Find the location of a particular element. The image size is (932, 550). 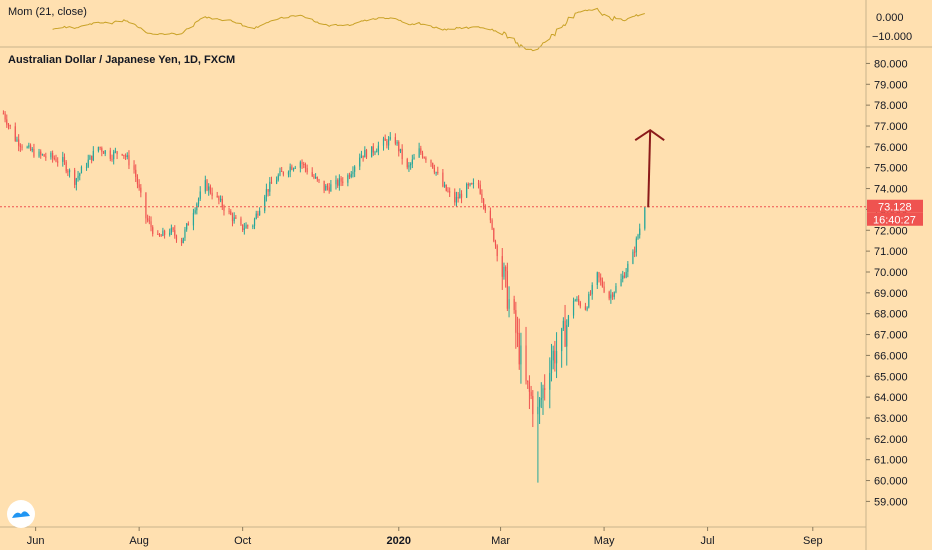

up-arrow-annotation is located at coordinates (649, 168).